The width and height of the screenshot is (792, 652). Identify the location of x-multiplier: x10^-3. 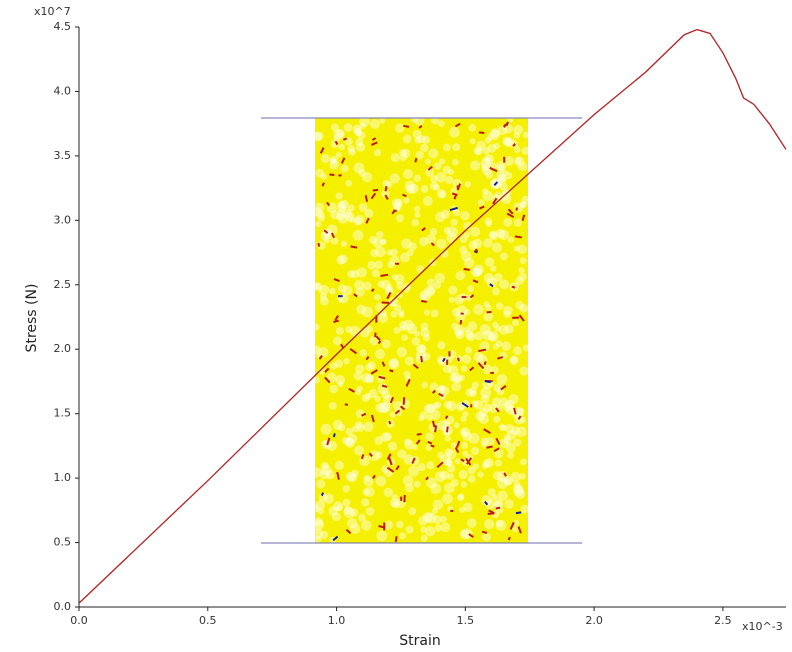
(762, 626).